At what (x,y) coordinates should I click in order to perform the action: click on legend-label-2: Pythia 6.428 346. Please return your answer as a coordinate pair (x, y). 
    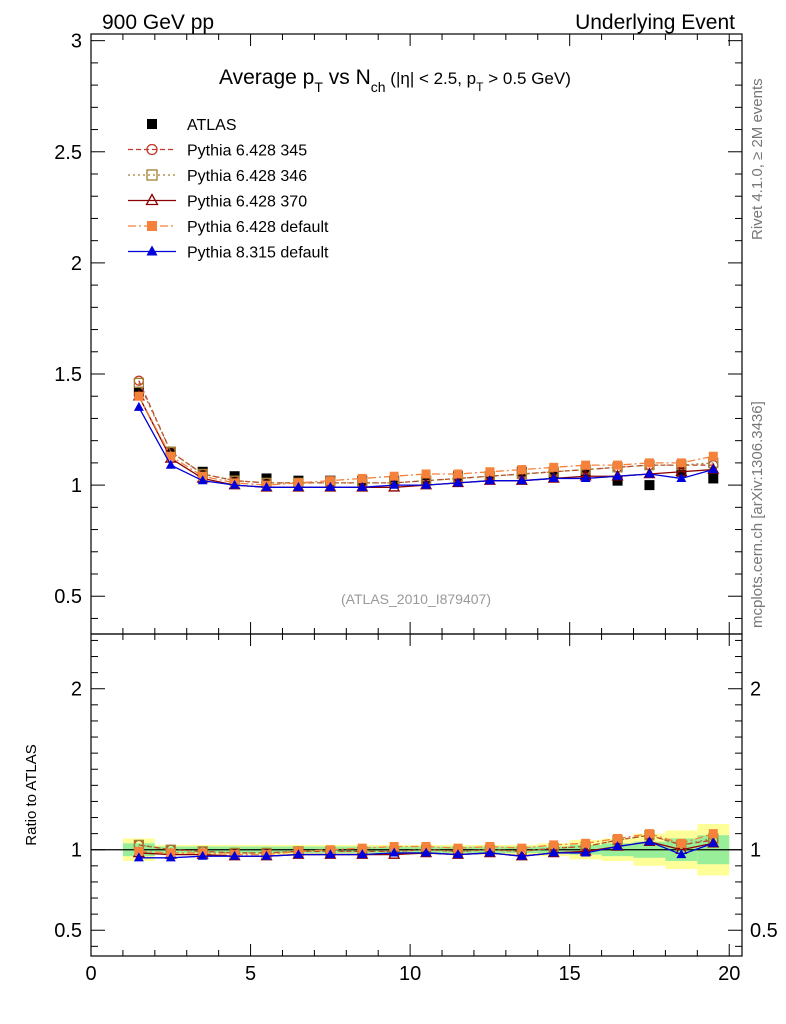
    Looking at the image, I should click on (247, 176).